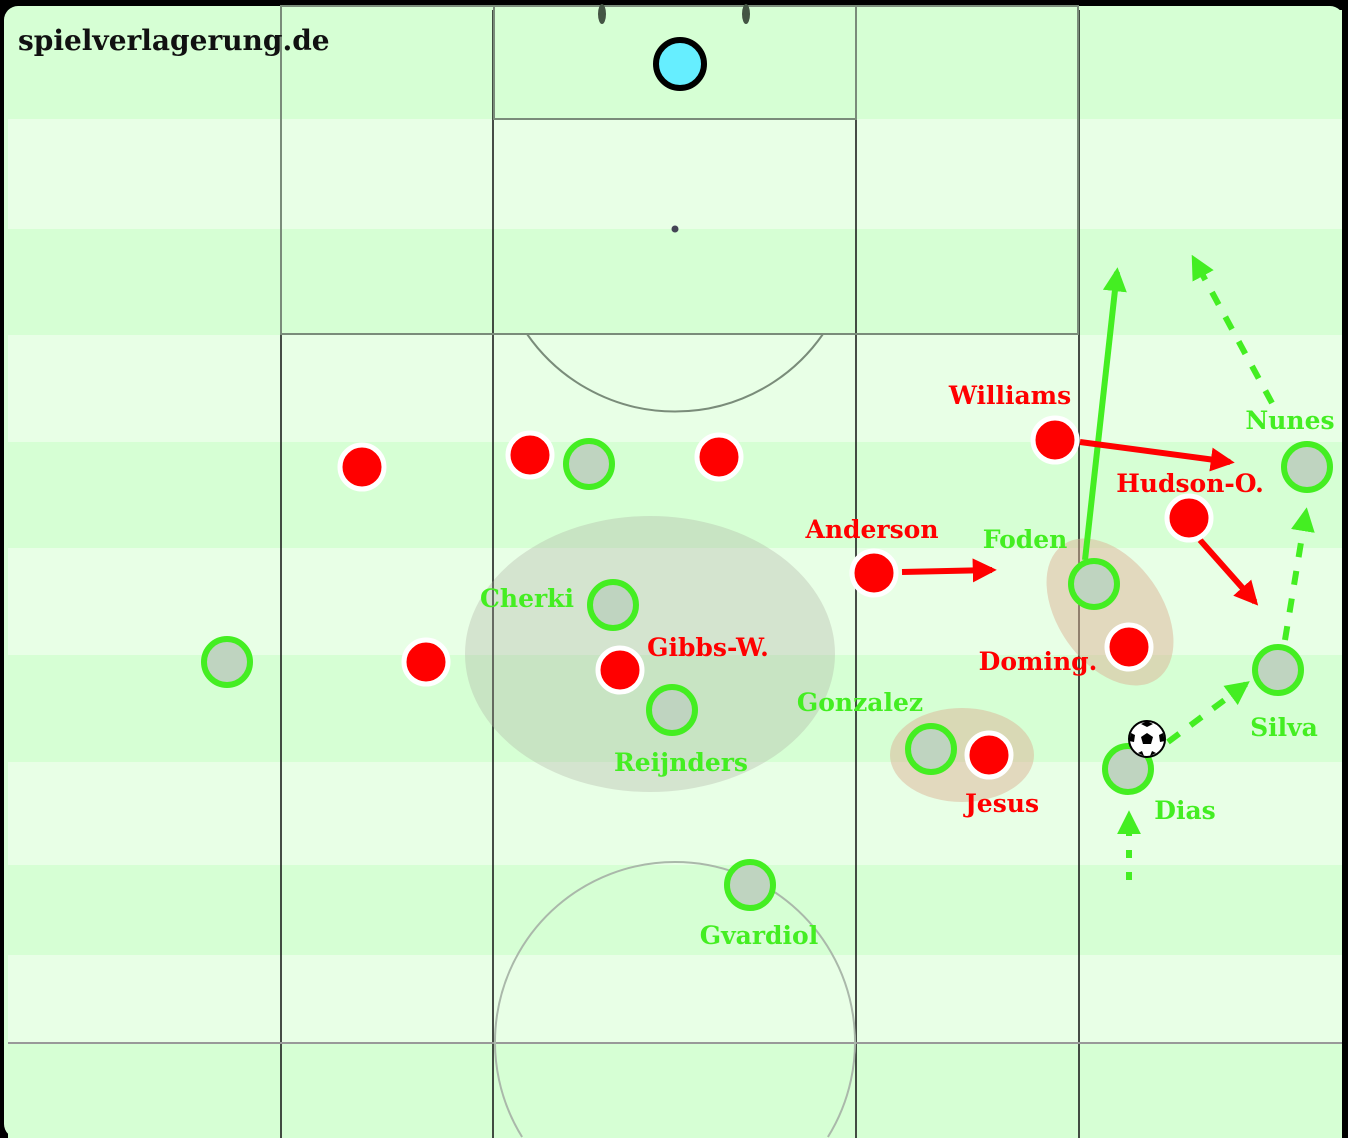  What do you see at coordinates (877, 731) in the screenshot?
I see `green-player: Gonzalez` at bounding box center [877, 731].